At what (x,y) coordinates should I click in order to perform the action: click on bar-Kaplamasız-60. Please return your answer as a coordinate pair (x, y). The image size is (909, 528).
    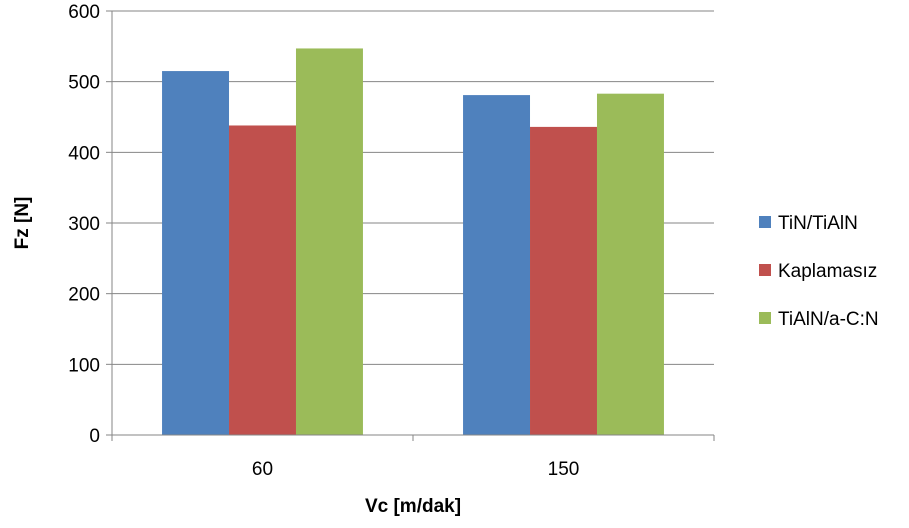
    Looking at the image, I should click on (262, 280).